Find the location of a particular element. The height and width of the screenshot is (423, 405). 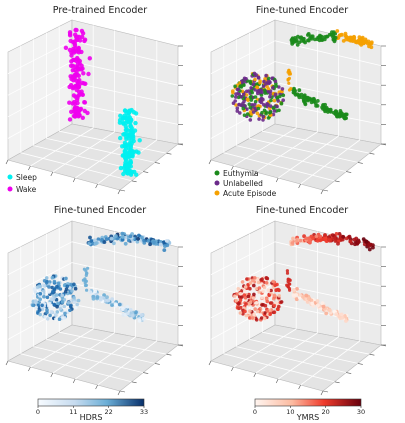

chart-title: Pre-trained Encoder is located at coordinates (100, 10).